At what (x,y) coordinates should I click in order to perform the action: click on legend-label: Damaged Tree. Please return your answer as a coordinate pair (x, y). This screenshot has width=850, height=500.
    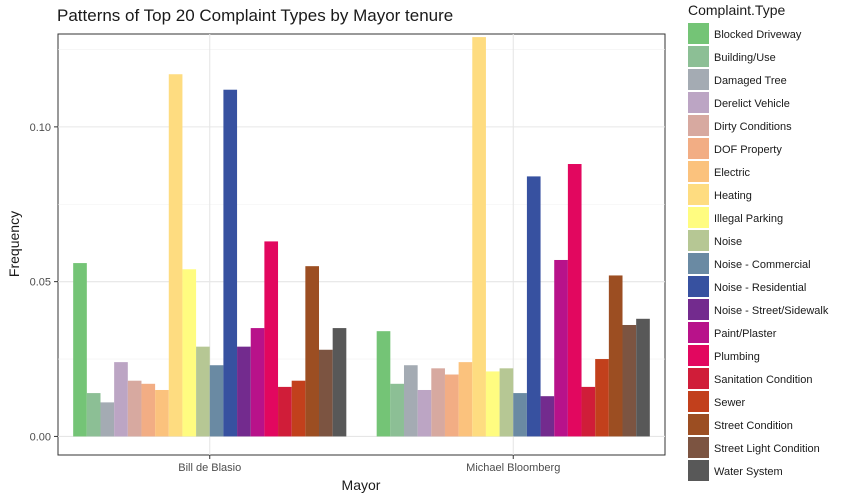
    Looking at the image, I should click on (750, 81).